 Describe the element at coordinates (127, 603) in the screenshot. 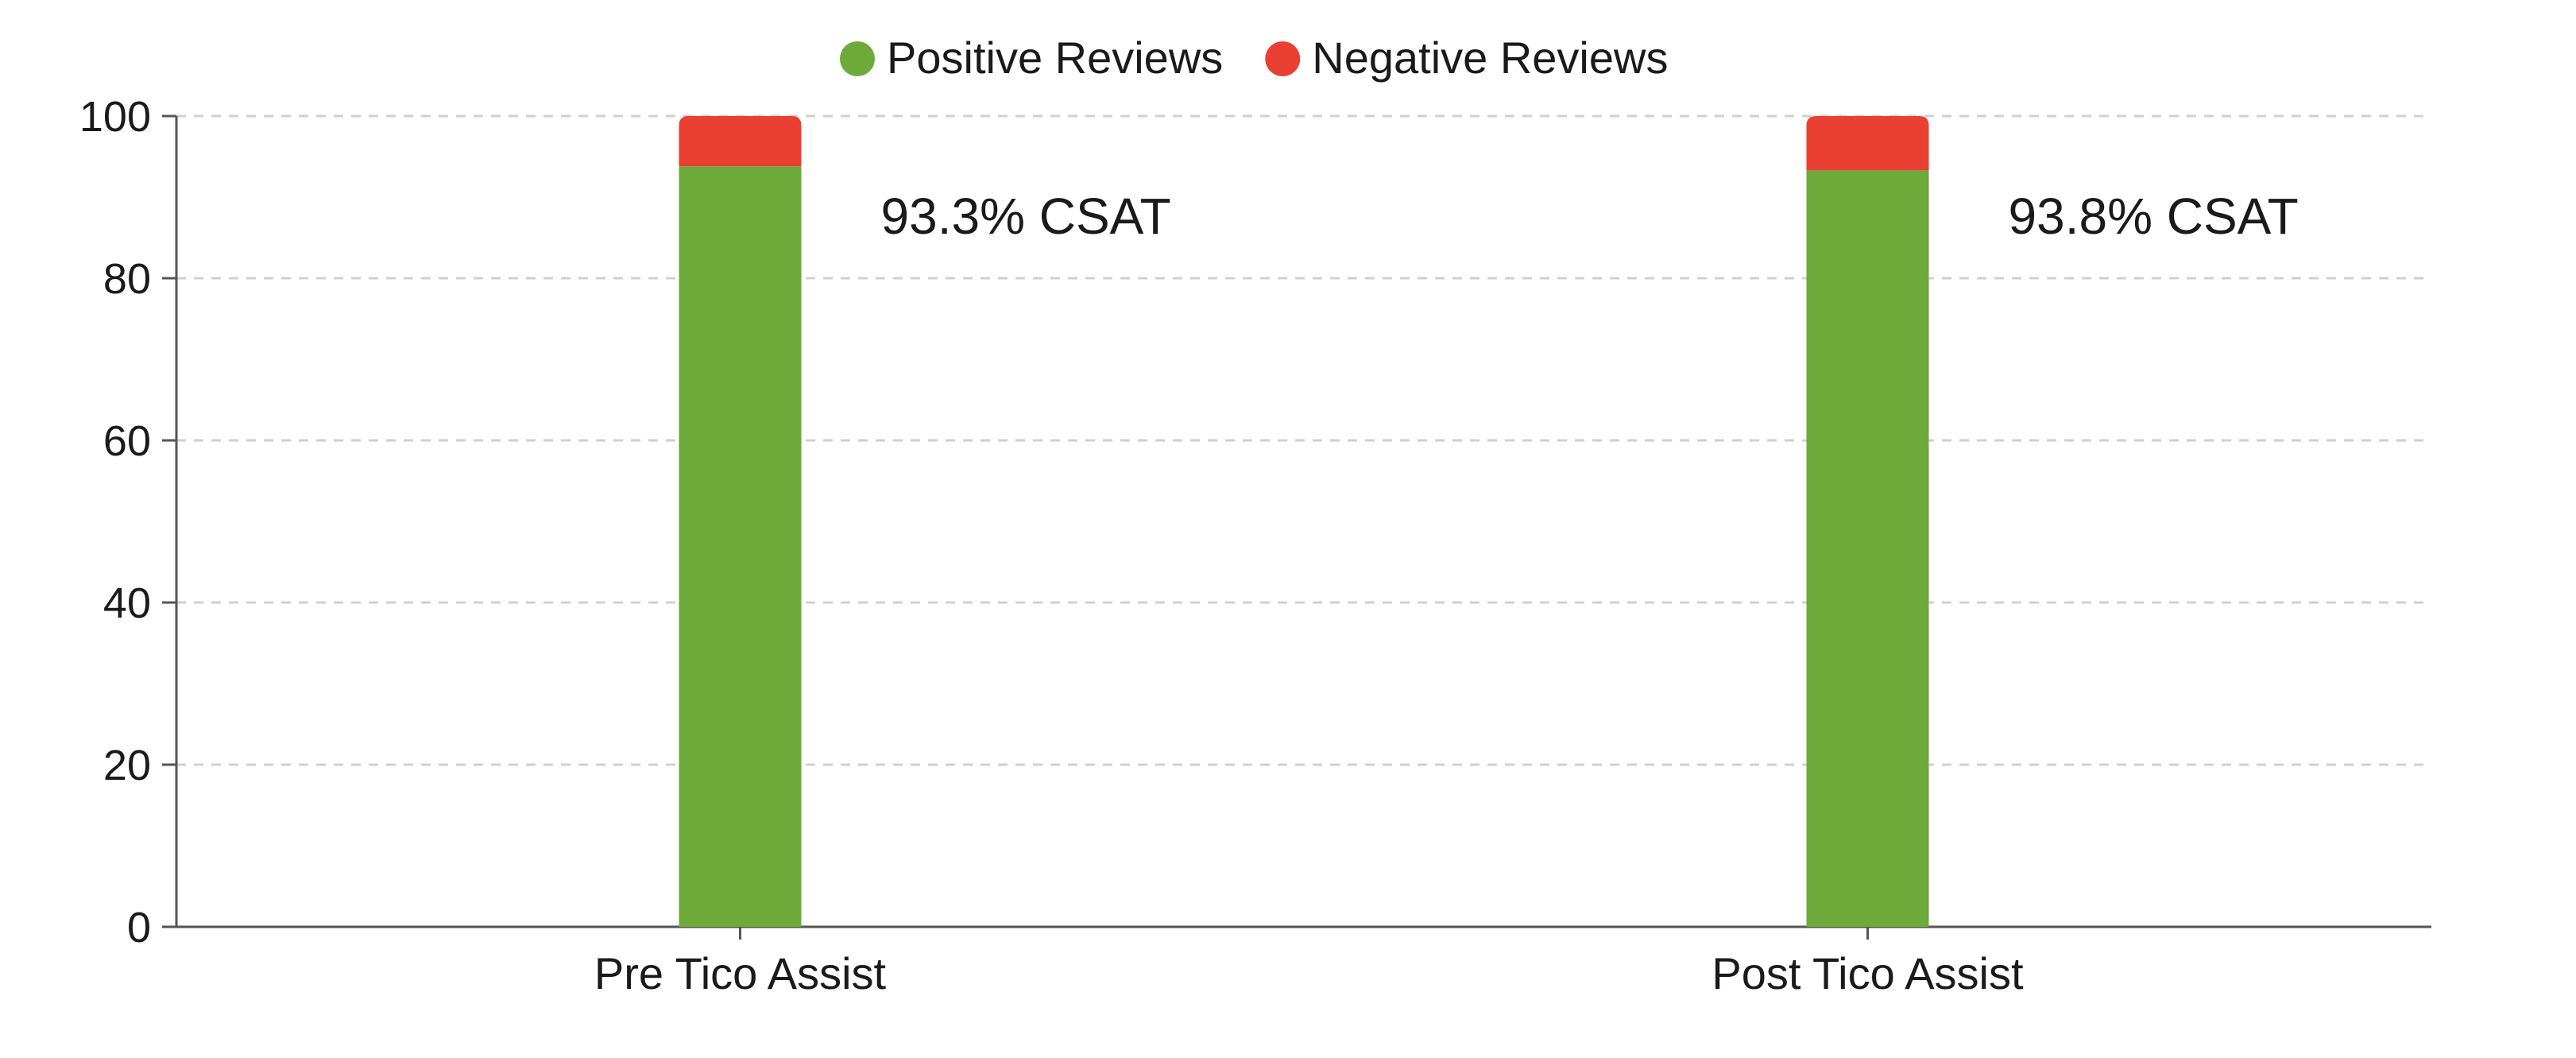

I see `y-tick-label: 40` at that location.